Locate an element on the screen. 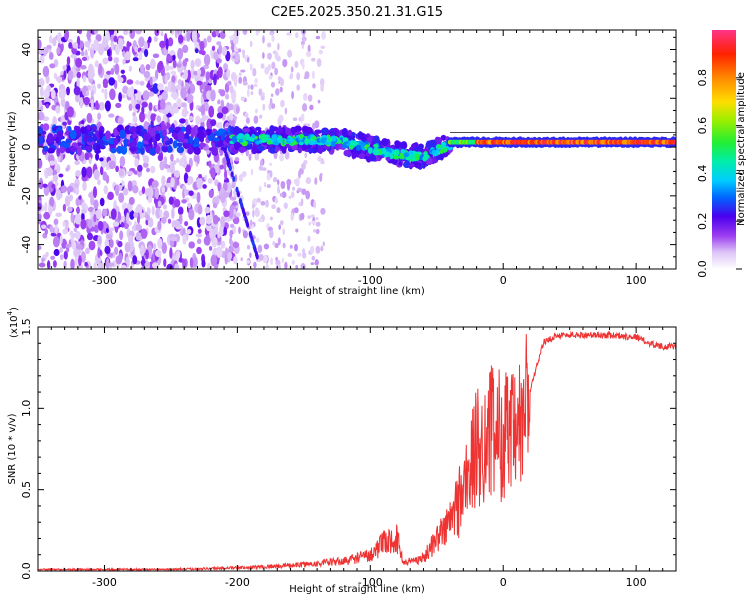  colorbar-tick-label: 0.0 is located at coordinates (702, 269).